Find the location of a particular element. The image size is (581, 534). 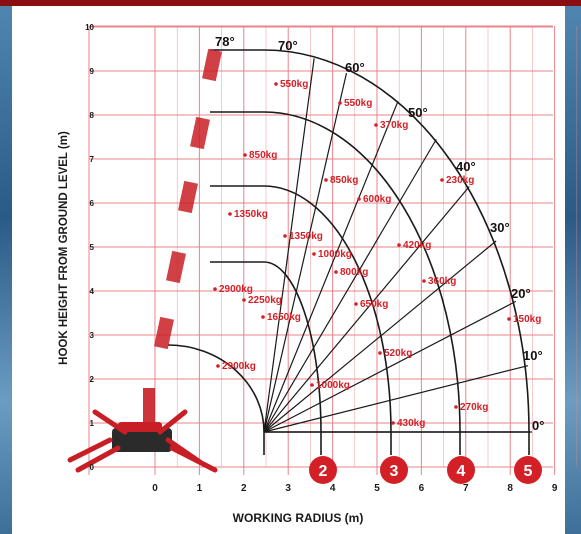

boom-section-number: 5 is located at coordinates (528, 471).